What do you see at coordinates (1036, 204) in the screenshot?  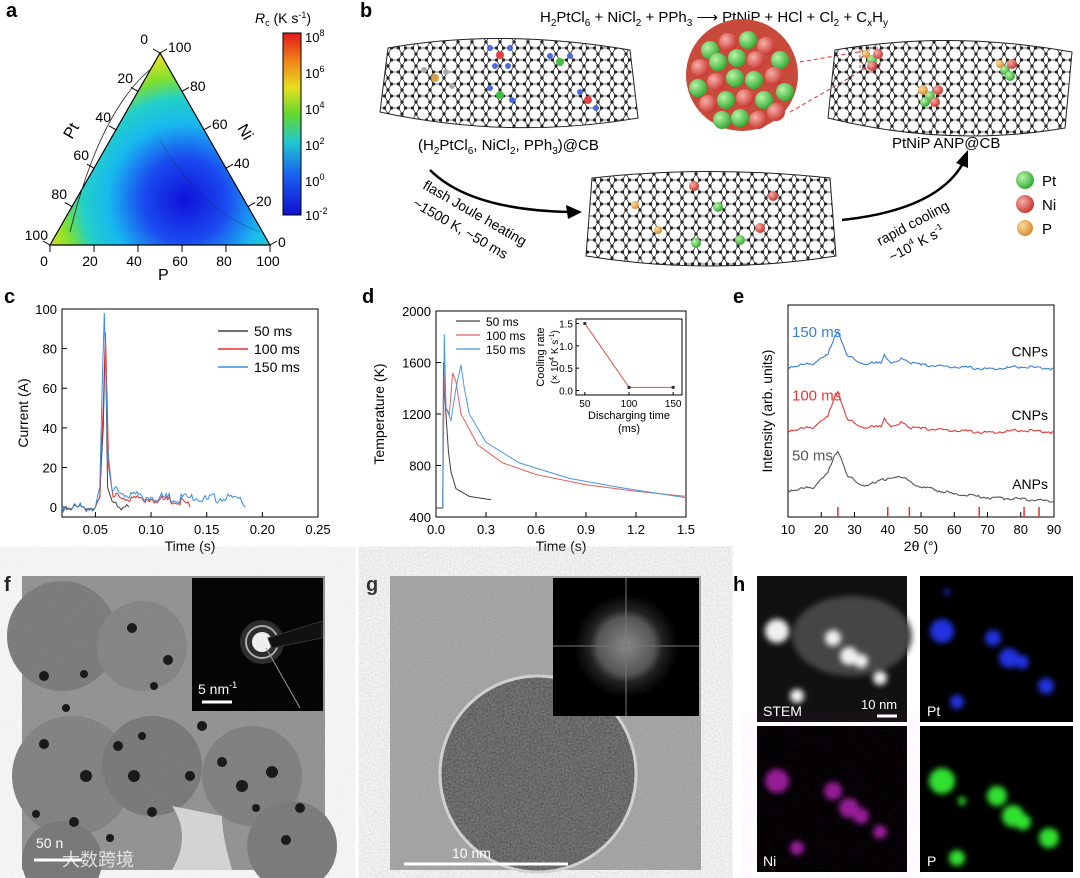 I see `element-legend: Pt Ni P` at bounding box center [1036, 204].